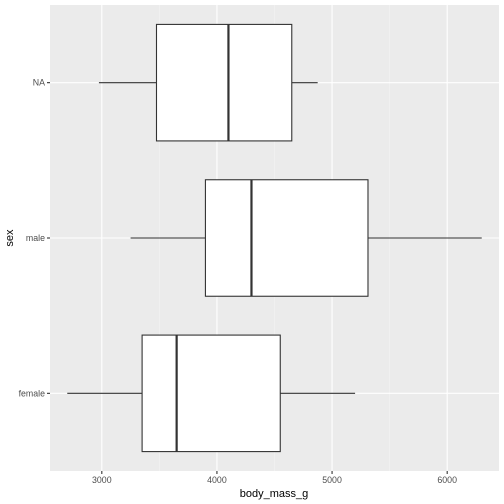 The width and height of the screenshot is (504, 504). I want to click on y-tick-label: male, so click(35, 238).